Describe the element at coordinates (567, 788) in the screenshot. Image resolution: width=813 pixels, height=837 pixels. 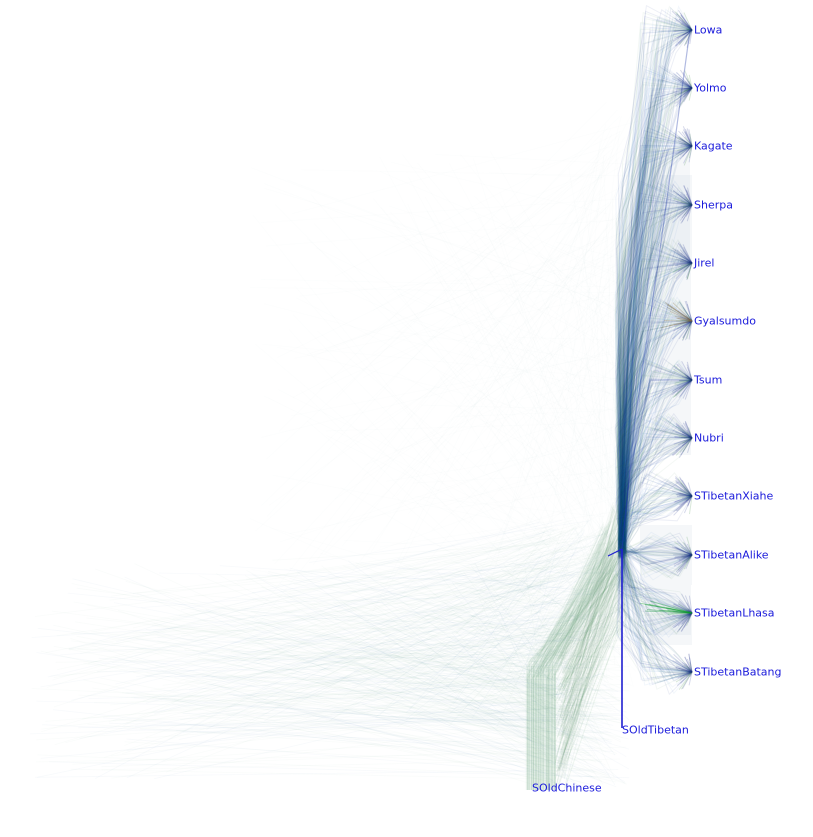
I see `taxon-label-soldchinese: SOldChinese` at that location.